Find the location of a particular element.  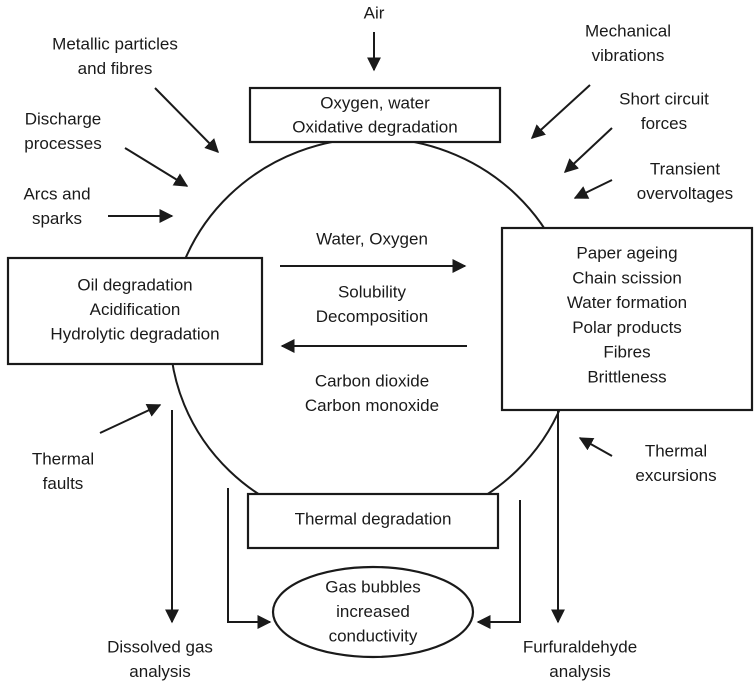

ellipse-text: increased is located at coordinates (373, 611).